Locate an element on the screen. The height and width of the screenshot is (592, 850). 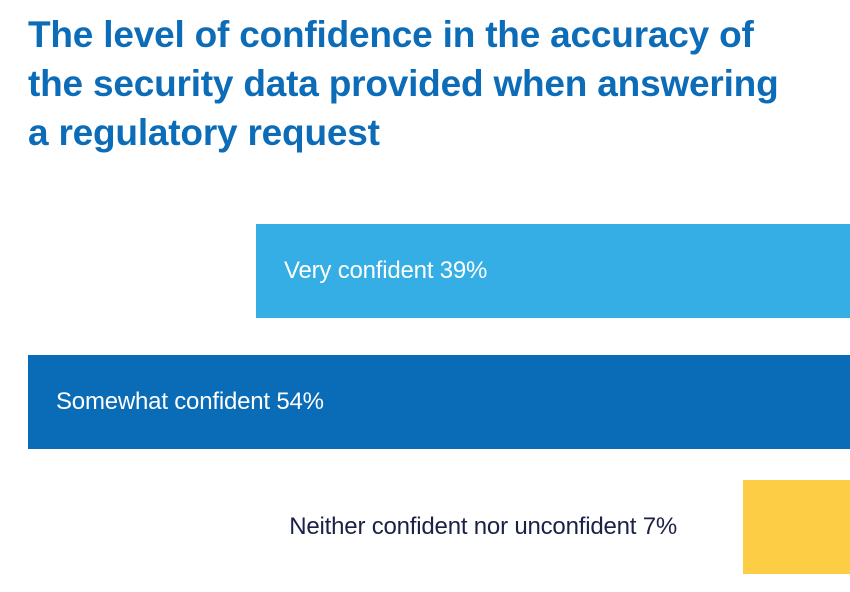
bar-label-somewhat-confident: Somewhat confident 54% is located at coordinates (190, 401).